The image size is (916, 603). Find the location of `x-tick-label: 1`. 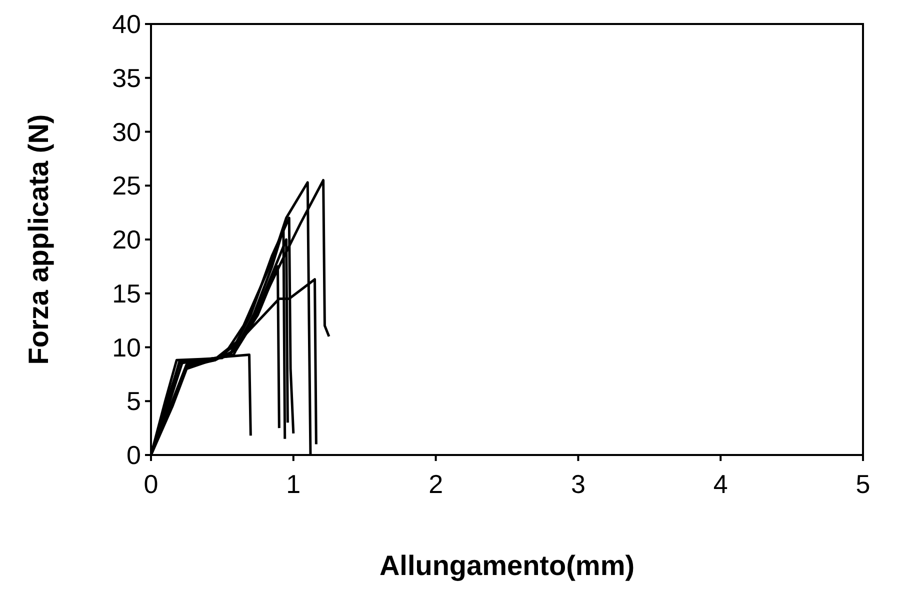

x-tick-label: 1 is located at coordinates (293, 484).